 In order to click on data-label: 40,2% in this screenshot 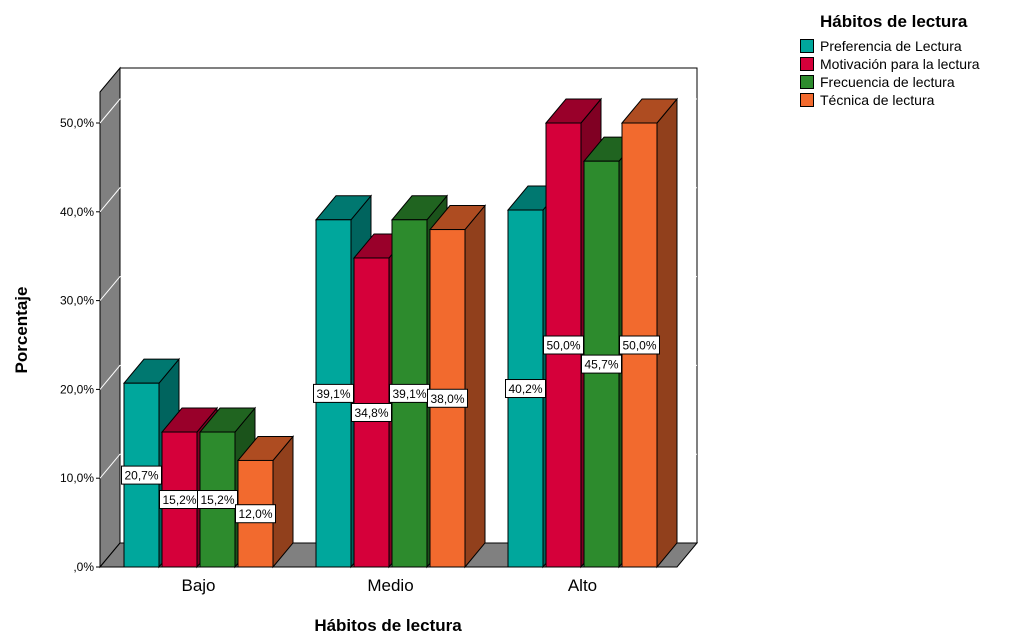, I will do `click(525, 389)`.